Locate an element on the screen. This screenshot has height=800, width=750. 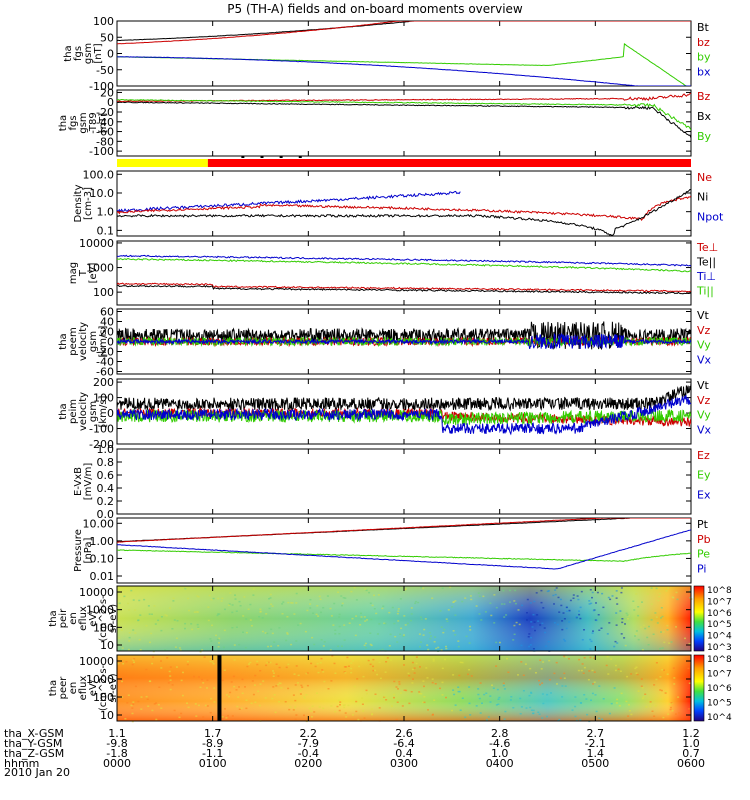
y-tick-label: -40 is located at coordinates (105, 122).